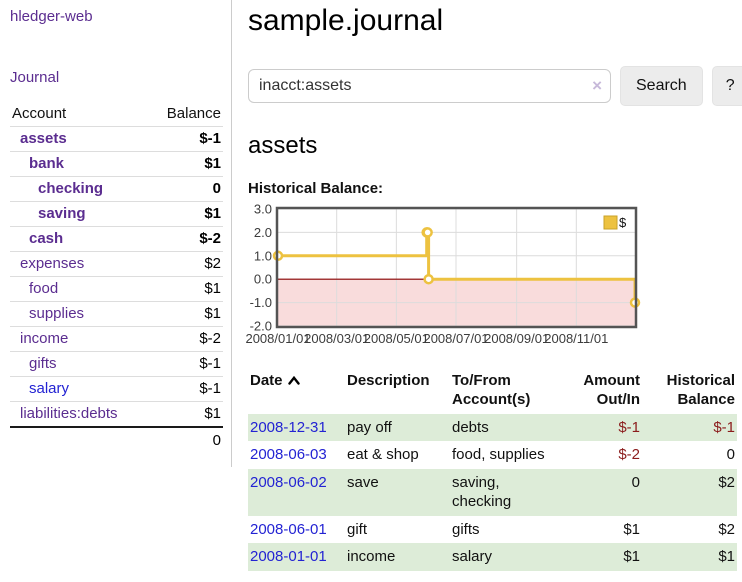 The width and height of the screenshot is (742, 582). Describe the element at coordinates (43, 138) in the screenshot. I see `account-link-assets: assets` at that location.